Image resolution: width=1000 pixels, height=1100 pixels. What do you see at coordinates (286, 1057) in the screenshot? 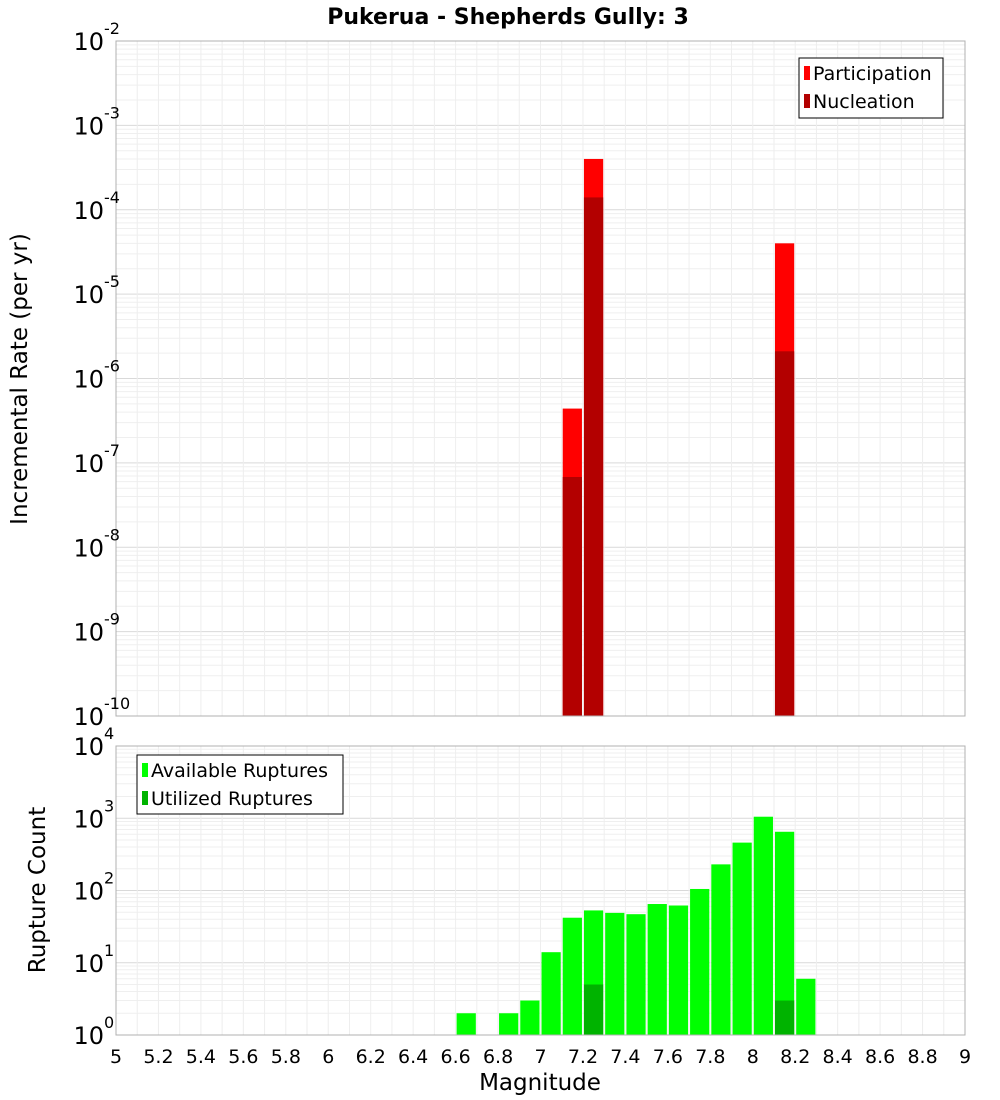
I see `x-tick-label: 5.8` at bounding box center [286, 1057].